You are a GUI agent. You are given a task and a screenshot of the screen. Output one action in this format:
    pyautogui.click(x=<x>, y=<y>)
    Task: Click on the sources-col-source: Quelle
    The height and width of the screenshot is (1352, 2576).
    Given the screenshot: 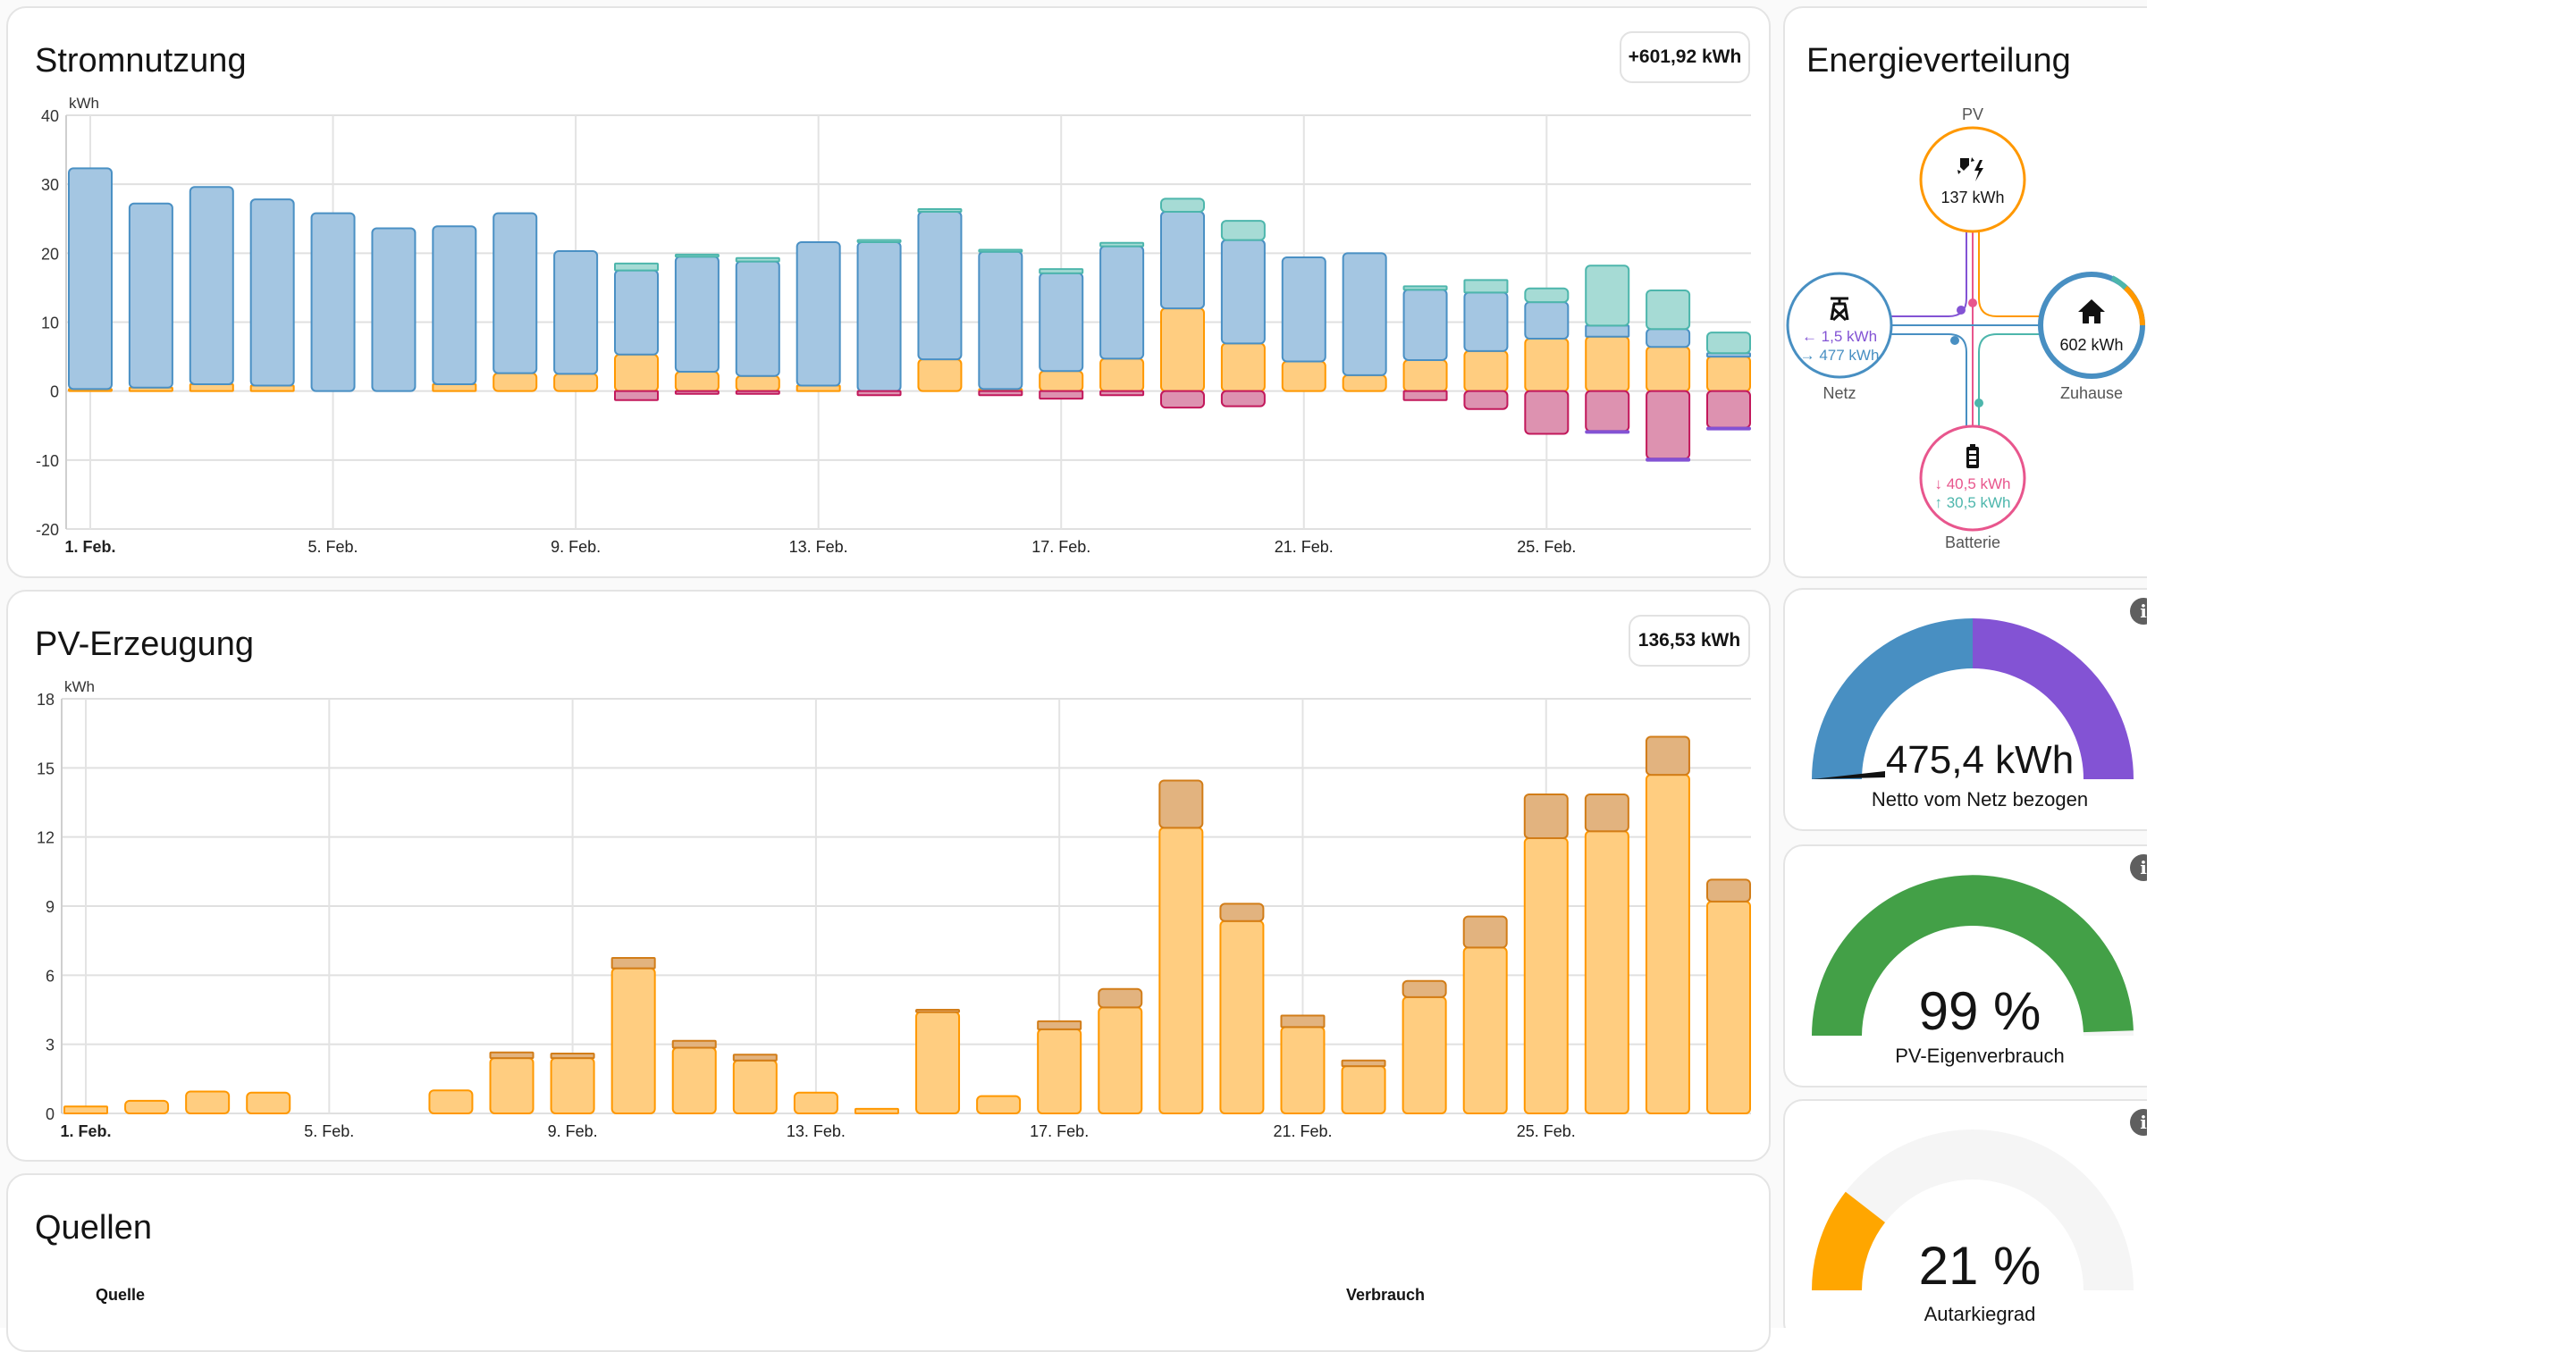 What is the action you would take?
    pyautogui.click(x=121, y=1295)
    